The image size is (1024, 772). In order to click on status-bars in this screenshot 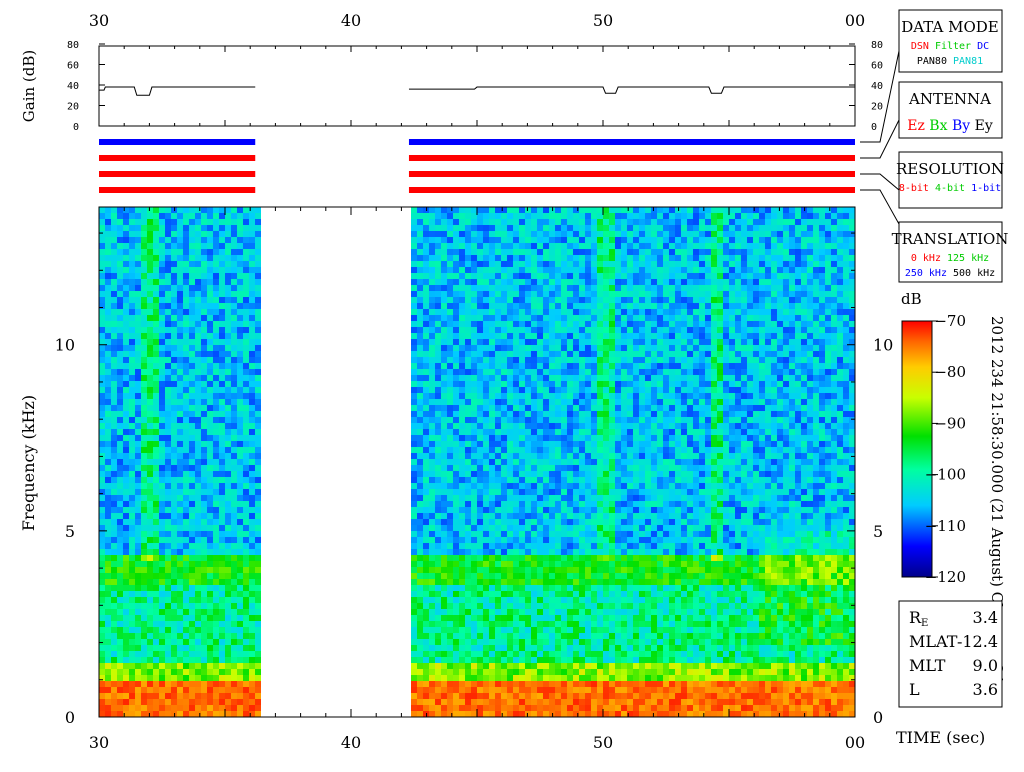, I will do `click(477, 166)`.